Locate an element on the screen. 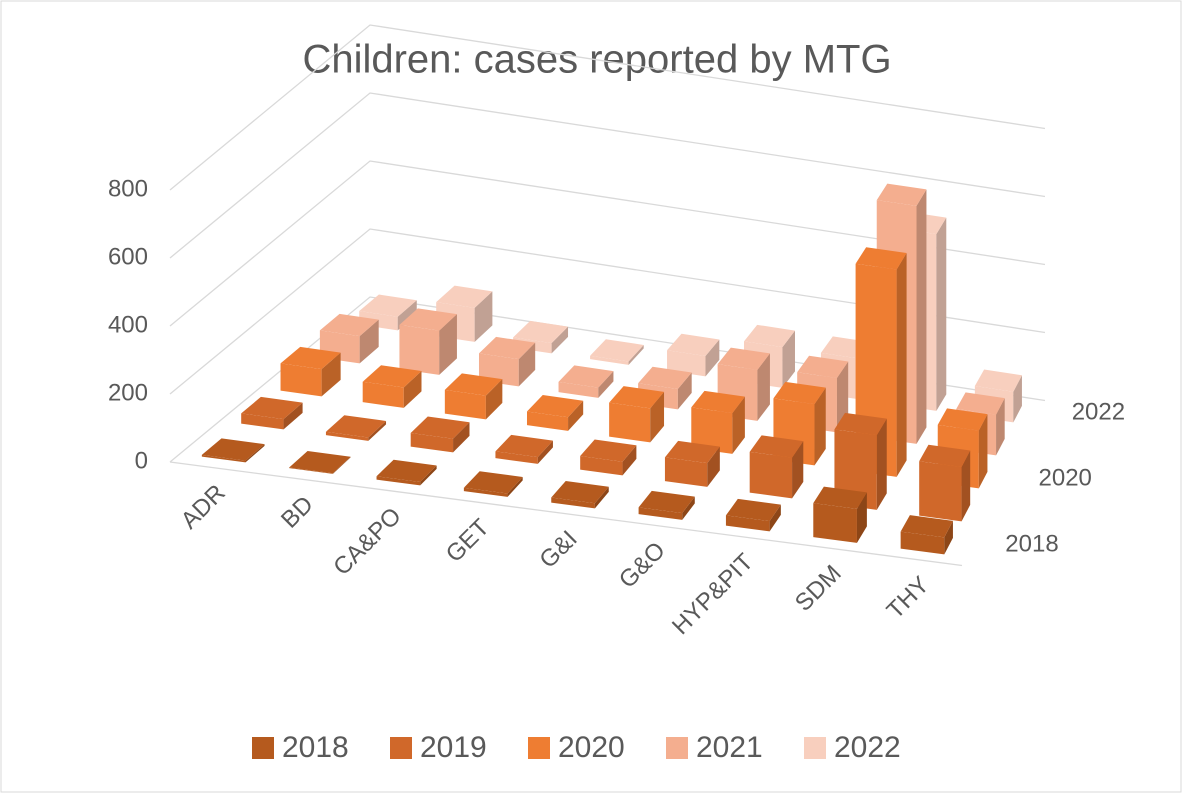 The image size is (1182, 798). y-tick-label: 600 is located at coordinates (128, 256).